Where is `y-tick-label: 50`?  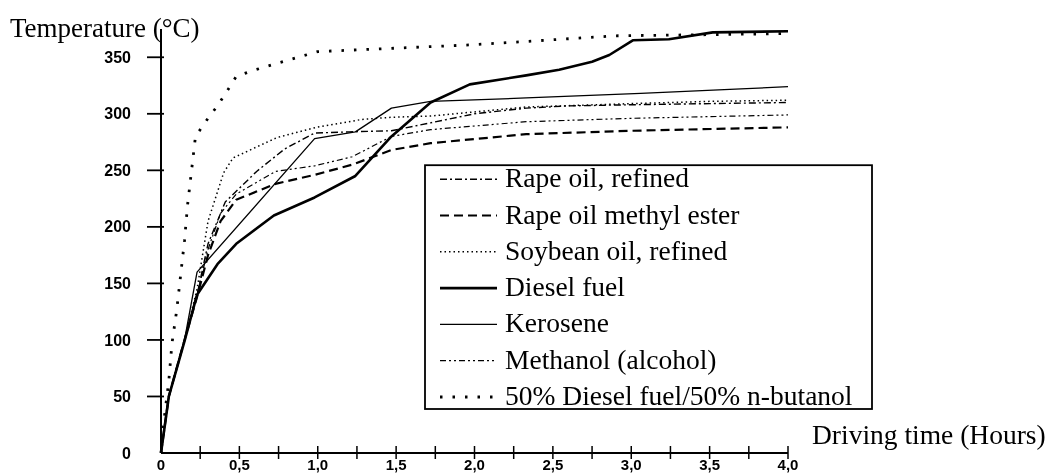
y-tick-label: 50 is located at coordinates (122, 397).